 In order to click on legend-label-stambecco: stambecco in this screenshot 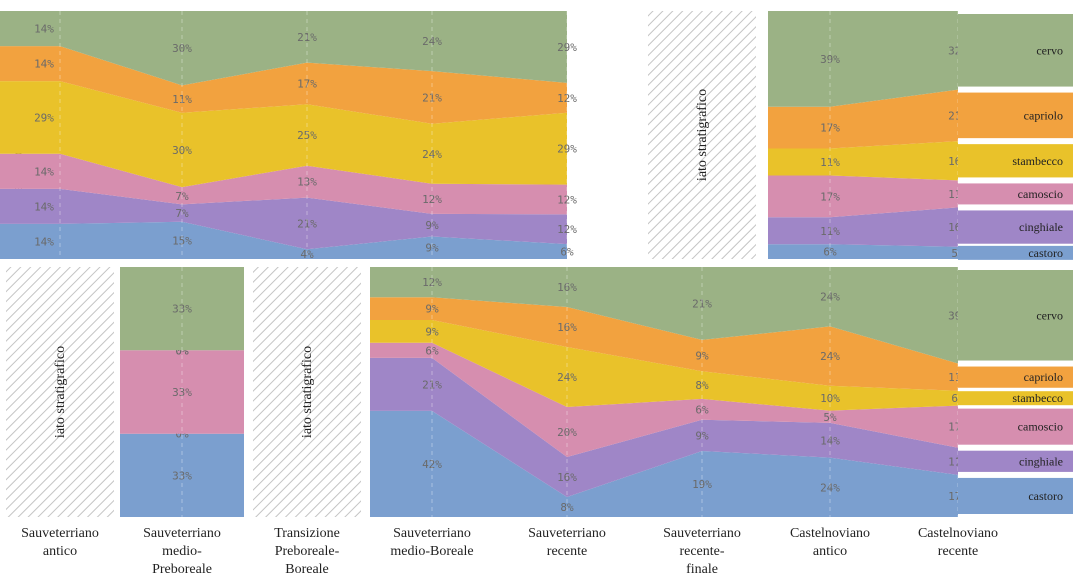, I will do `click(1037, 398)`.